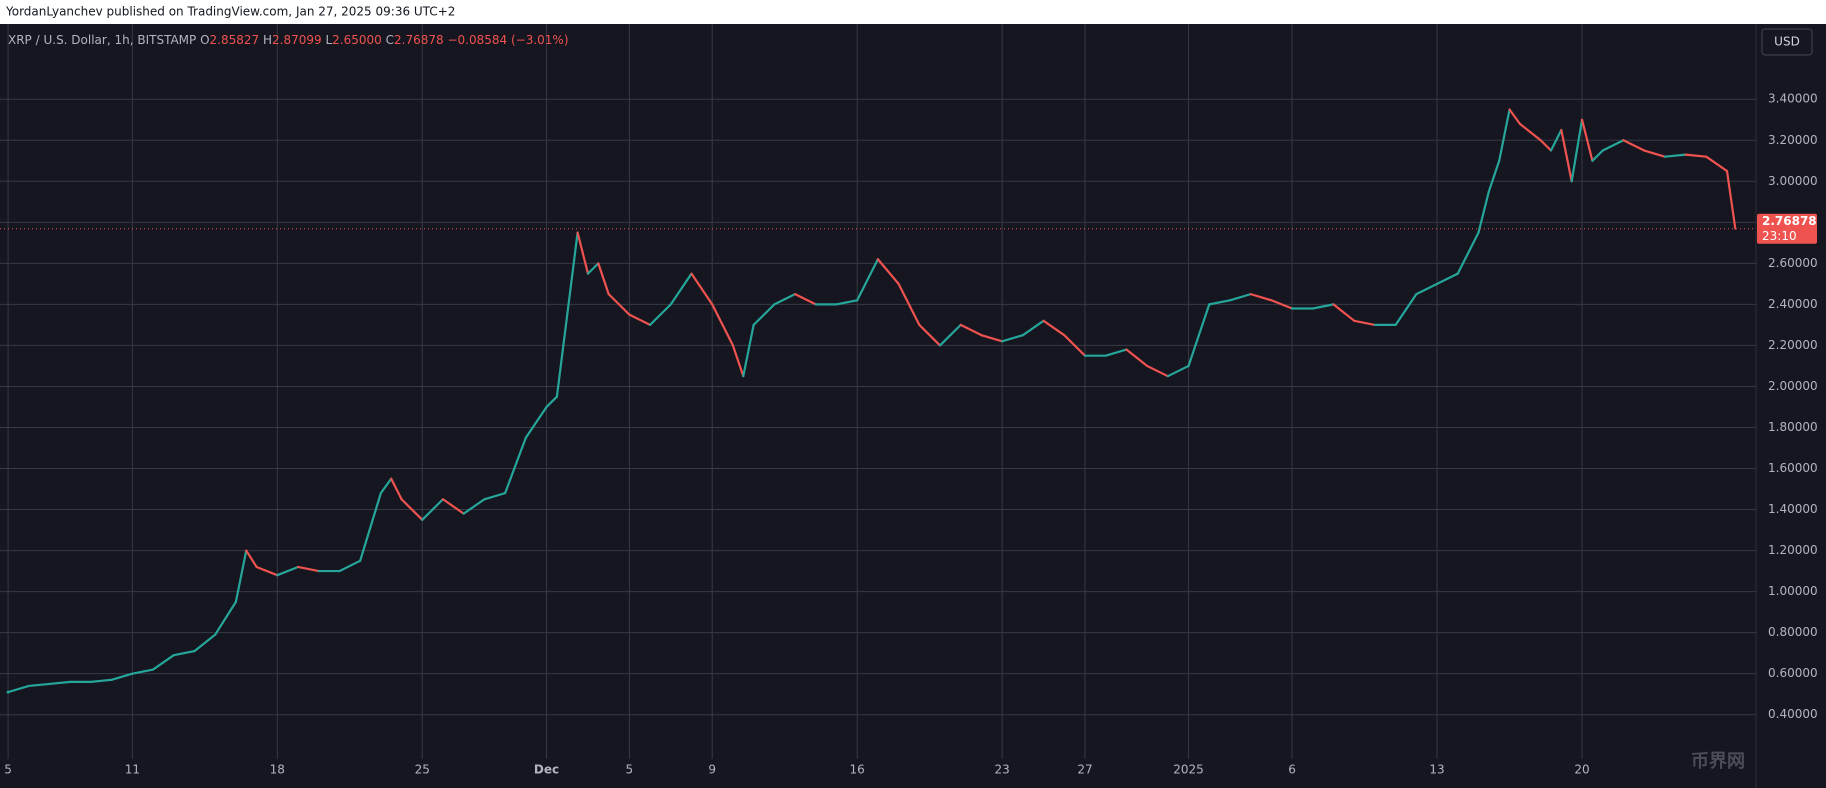  Describe the element at coordinates (1718, 761) in the screenshot. I see `watermark: 币界网` at that location.